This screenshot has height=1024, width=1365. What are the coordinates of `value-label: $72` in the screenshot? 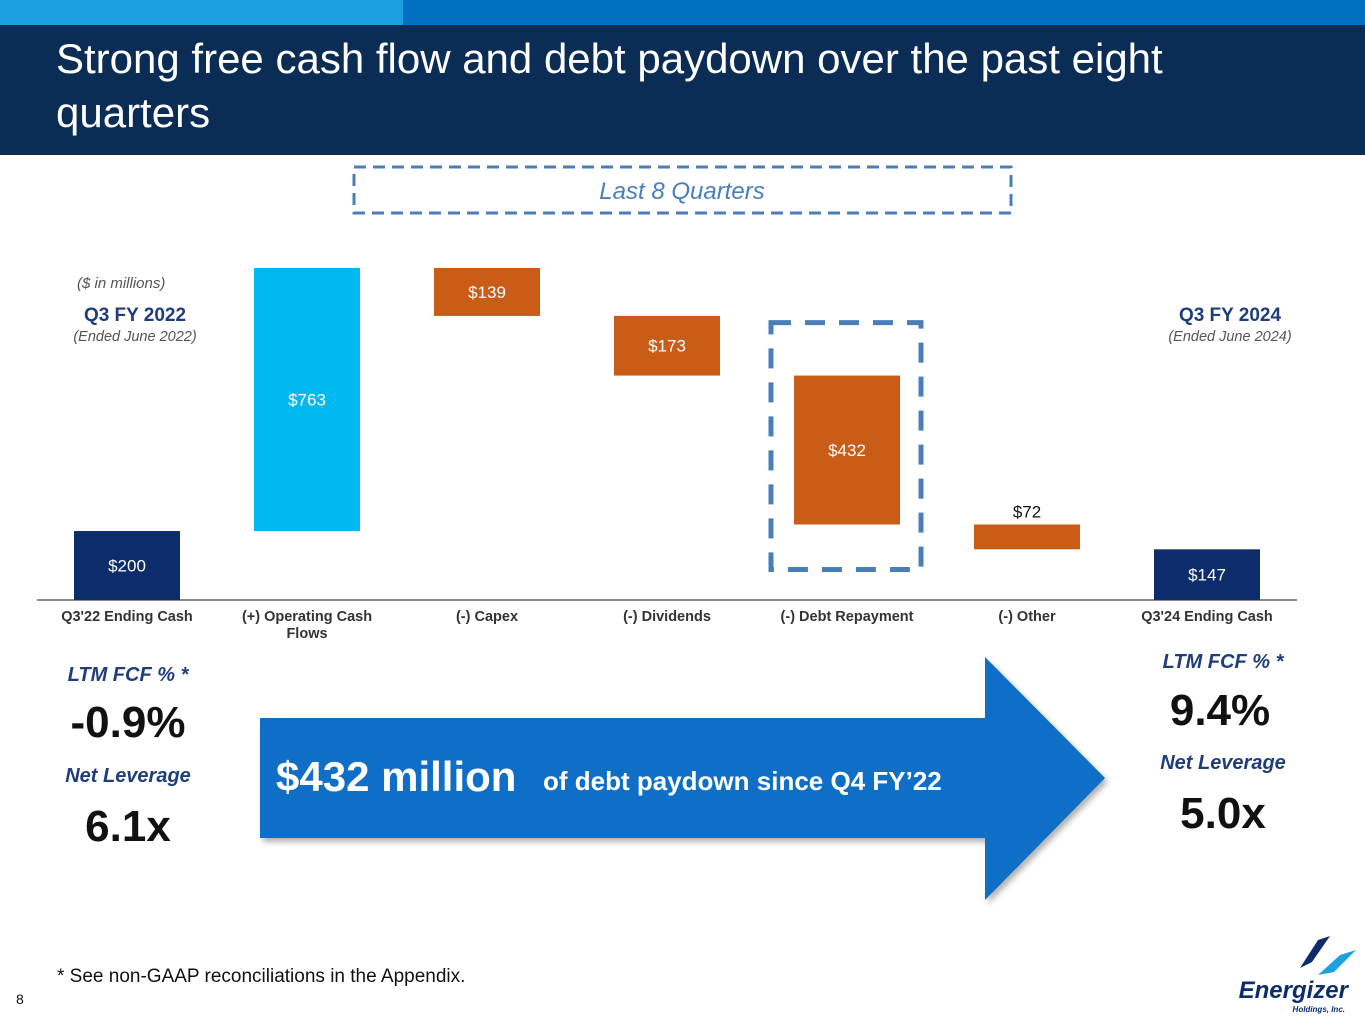 It's located at (1027, 511).